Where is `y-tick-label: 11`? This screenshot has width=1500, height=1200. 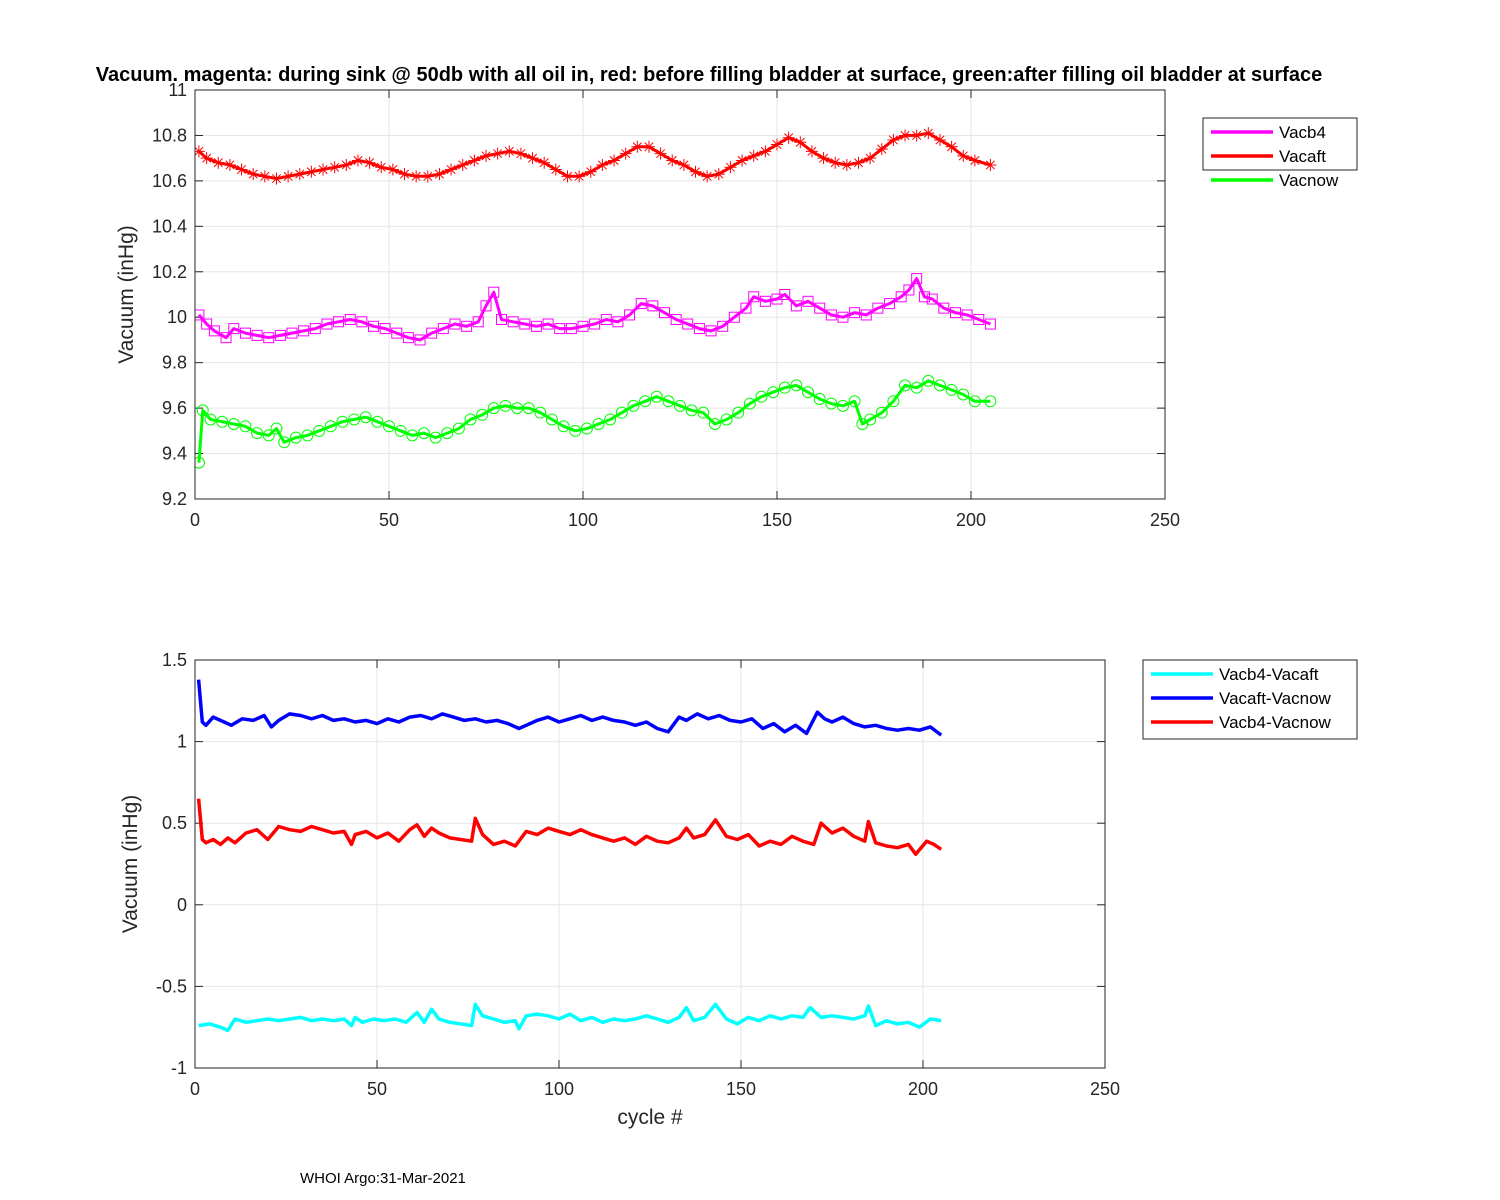
y-tick-label: 11 is located at coordinates (177, 90).